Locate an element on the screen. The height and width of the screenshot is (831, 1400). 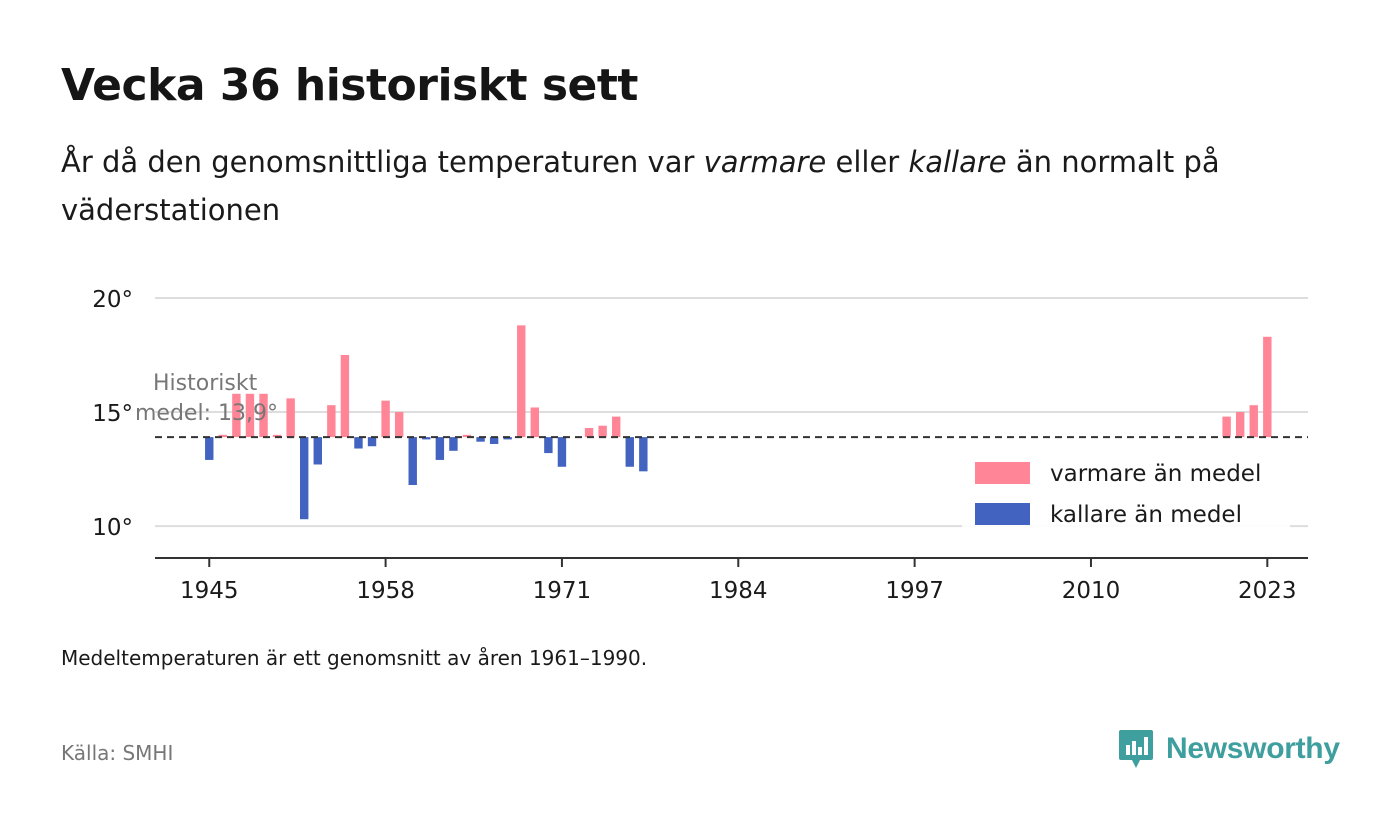
newsworthy-logo-icon is located at coordinates (1136, 749).